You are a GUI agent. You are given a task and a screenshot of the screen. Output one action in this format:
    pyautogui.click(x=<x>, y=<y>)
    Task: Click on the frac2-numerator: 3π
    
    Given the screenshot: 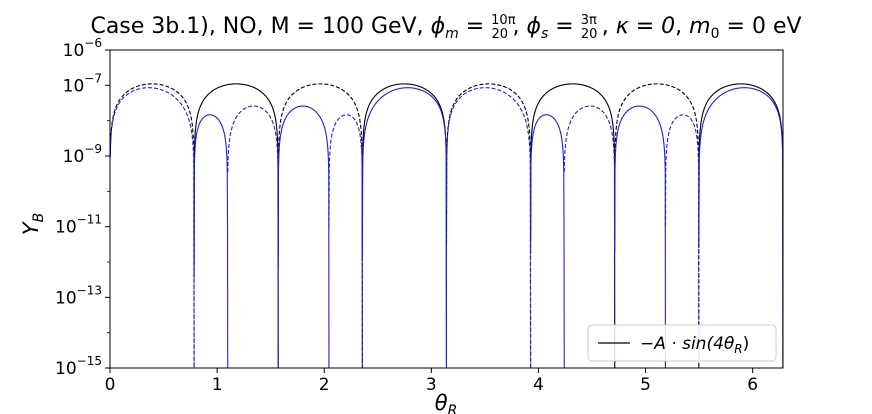 What is the action you would take?
    pyautogui.click(x=589, y=20)
    